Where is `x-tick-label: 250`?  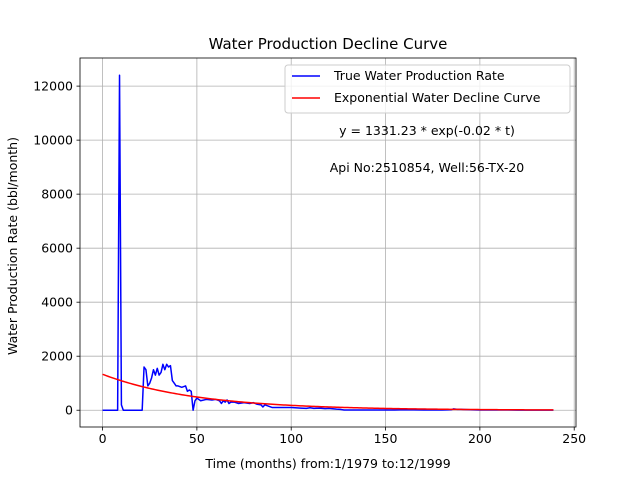 x-tick-label: 250 is located at coordinates (574, 438).